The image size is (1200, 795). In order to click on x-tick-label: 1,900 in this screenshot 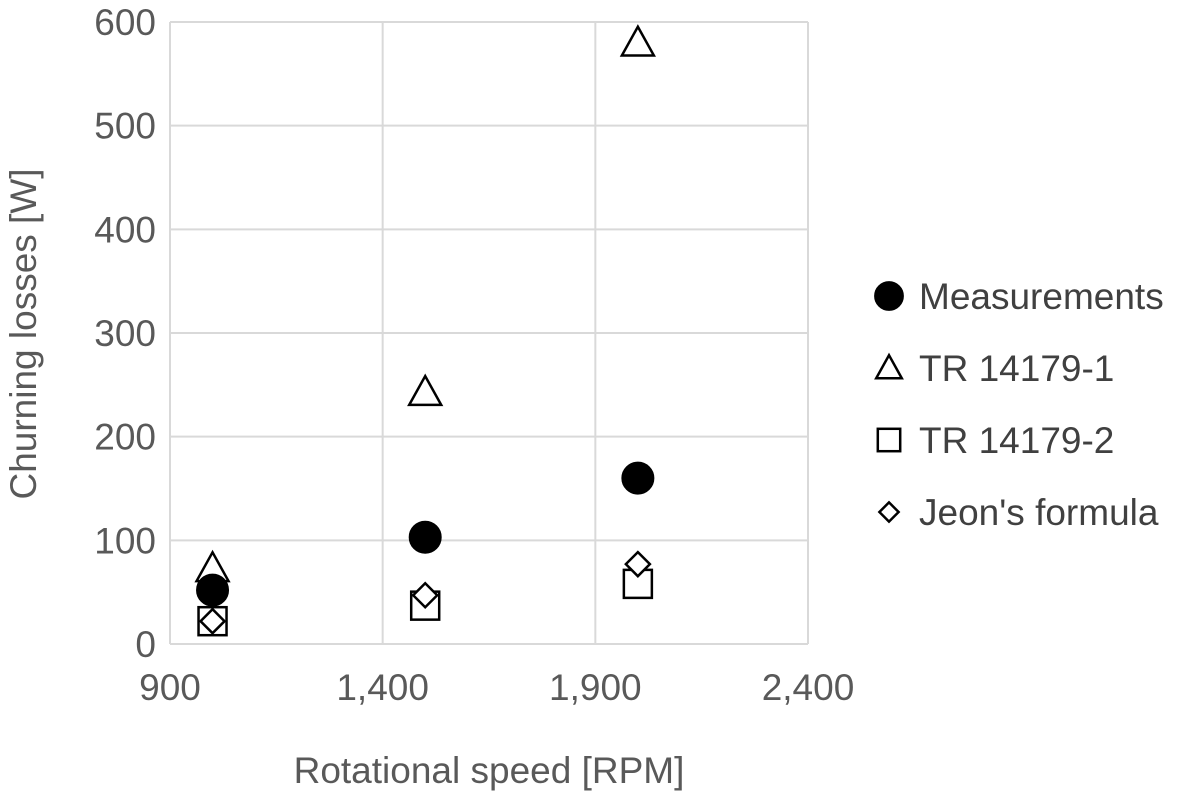, I will do `click(595, 687)`.